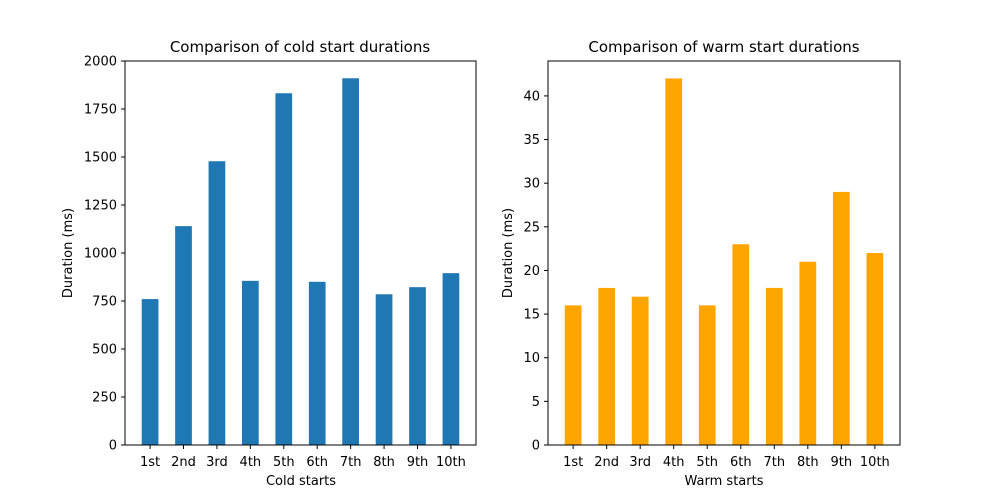  I want to click on y-tick-label: 25, so click(531, 227).